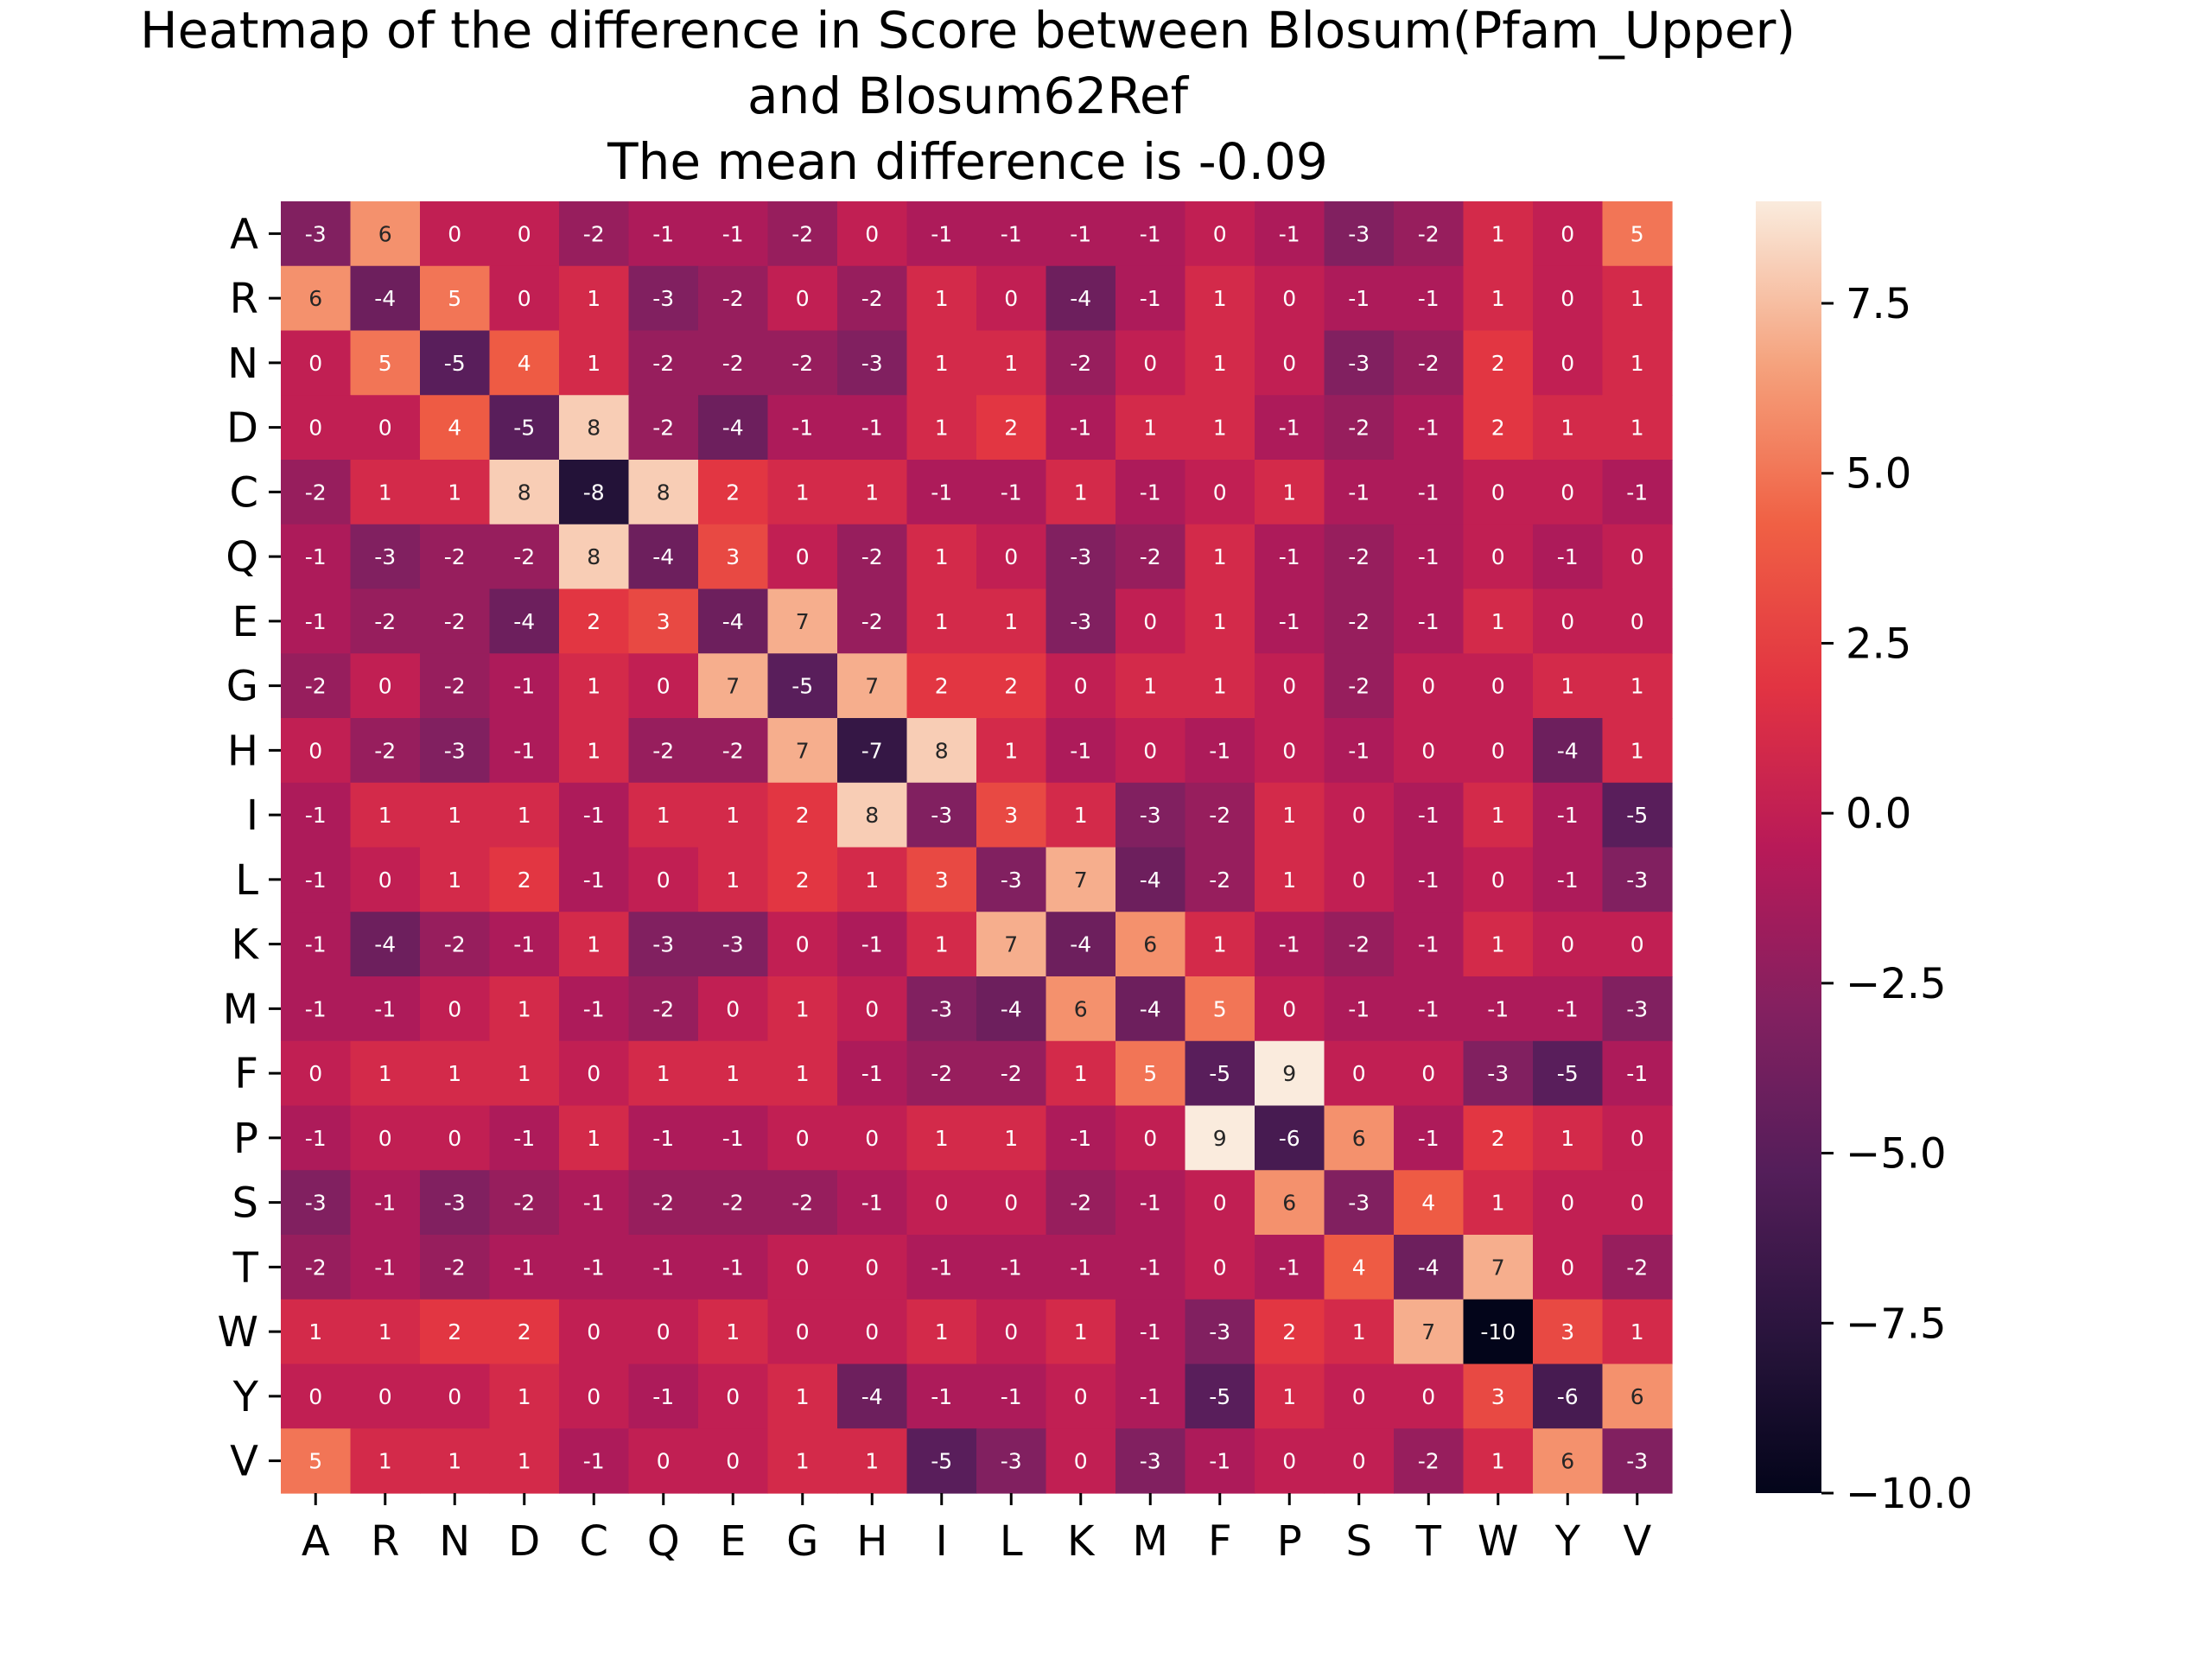  What do you see at coordinates (872, 298) in the screenshot?
I see `cell-value-R-H: -2` at bounding box center [872, 298].